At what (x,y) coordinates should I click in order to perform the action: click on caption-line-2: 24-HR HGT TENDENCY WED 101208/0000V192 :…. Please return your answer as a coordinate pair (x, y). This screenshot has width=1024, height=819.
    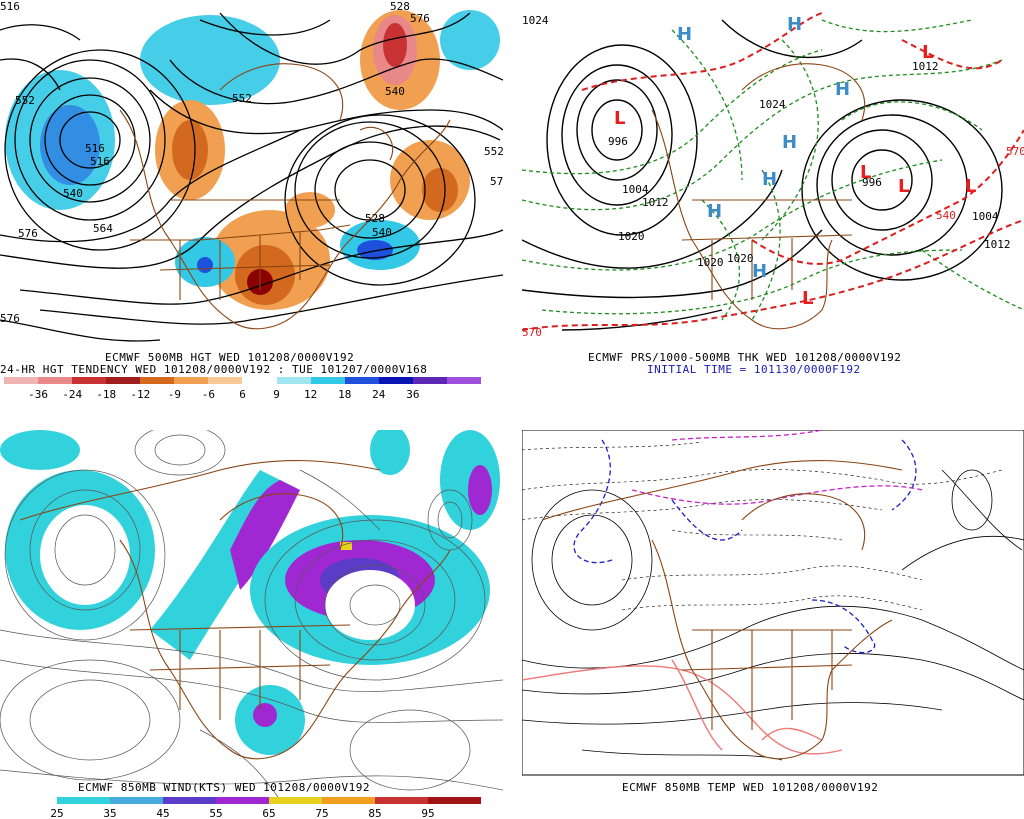
    Looking at the image, I should click on (214, 369).